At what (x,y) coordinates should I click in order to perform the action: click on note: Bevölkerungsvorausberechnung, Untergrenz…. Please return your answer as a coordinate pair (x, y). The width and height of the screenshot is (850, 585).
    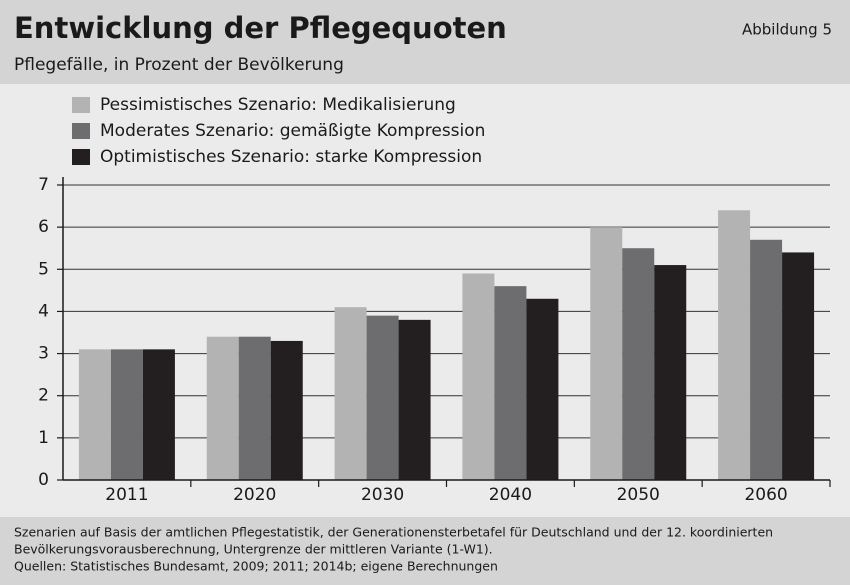
    Looking at the image, I should click on (253, 549).